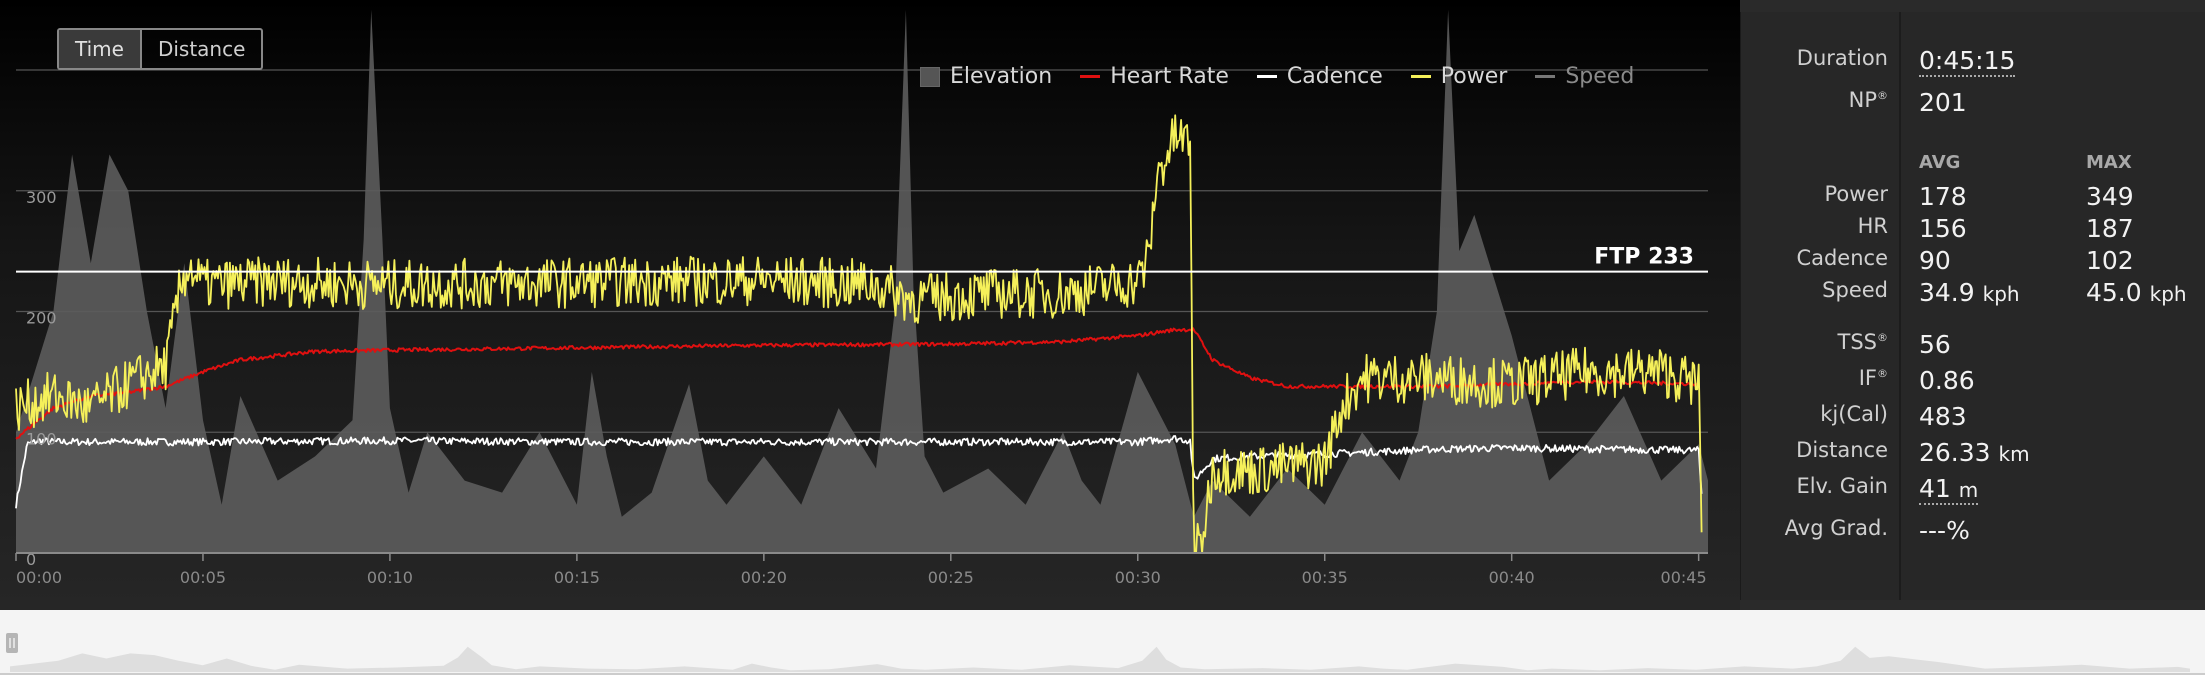 This screenshot has width=2205, height=675. I want to click on header-row: AVG MAX, so click(1973, 169).